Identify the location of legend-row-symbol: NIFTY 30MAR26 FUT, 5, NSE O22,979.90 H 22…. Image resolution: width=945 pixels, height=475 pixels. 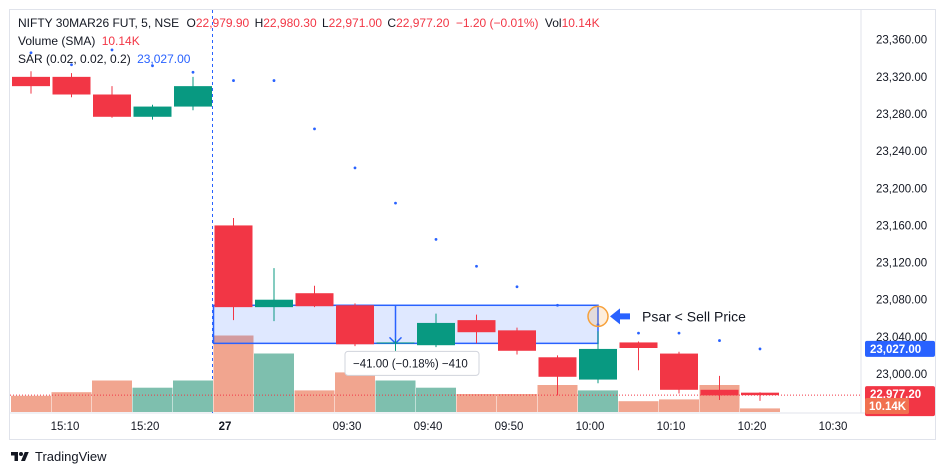
(309, 23).